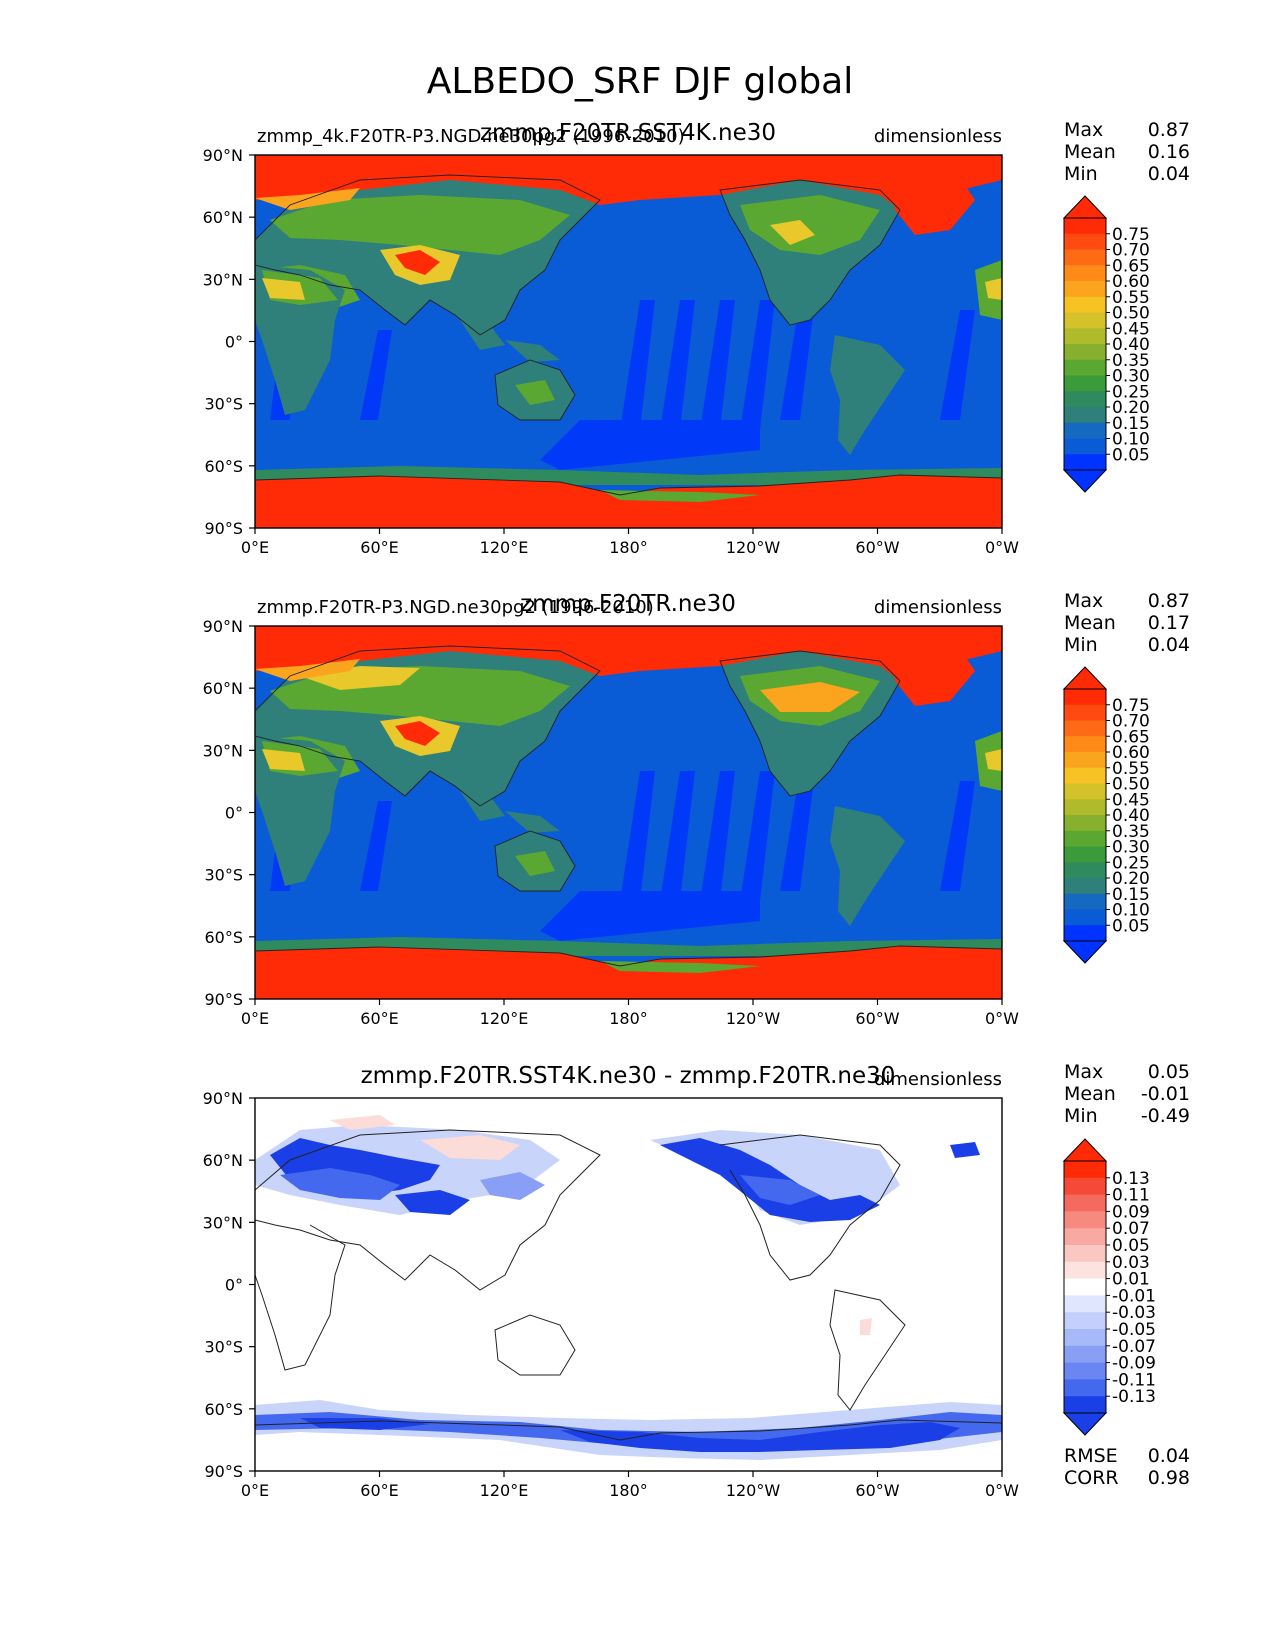 This screenshot has height=1650, width=1275. I want to click on lon-tick-label: 120°E, so click(504, 547).